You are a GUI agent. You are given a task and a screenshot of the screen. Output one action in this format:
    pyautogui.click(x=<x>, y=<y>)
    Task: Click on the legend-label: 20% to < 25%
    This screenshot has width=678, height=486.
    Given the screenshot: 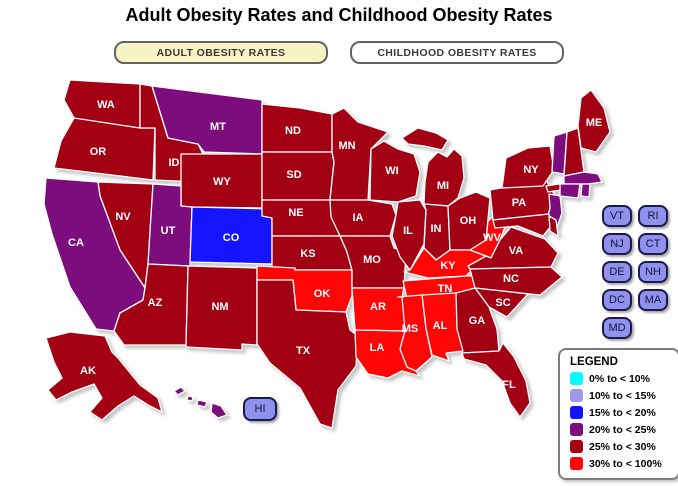 What is the action you would take?
    pyautogui.click(x=622, y=429)
    